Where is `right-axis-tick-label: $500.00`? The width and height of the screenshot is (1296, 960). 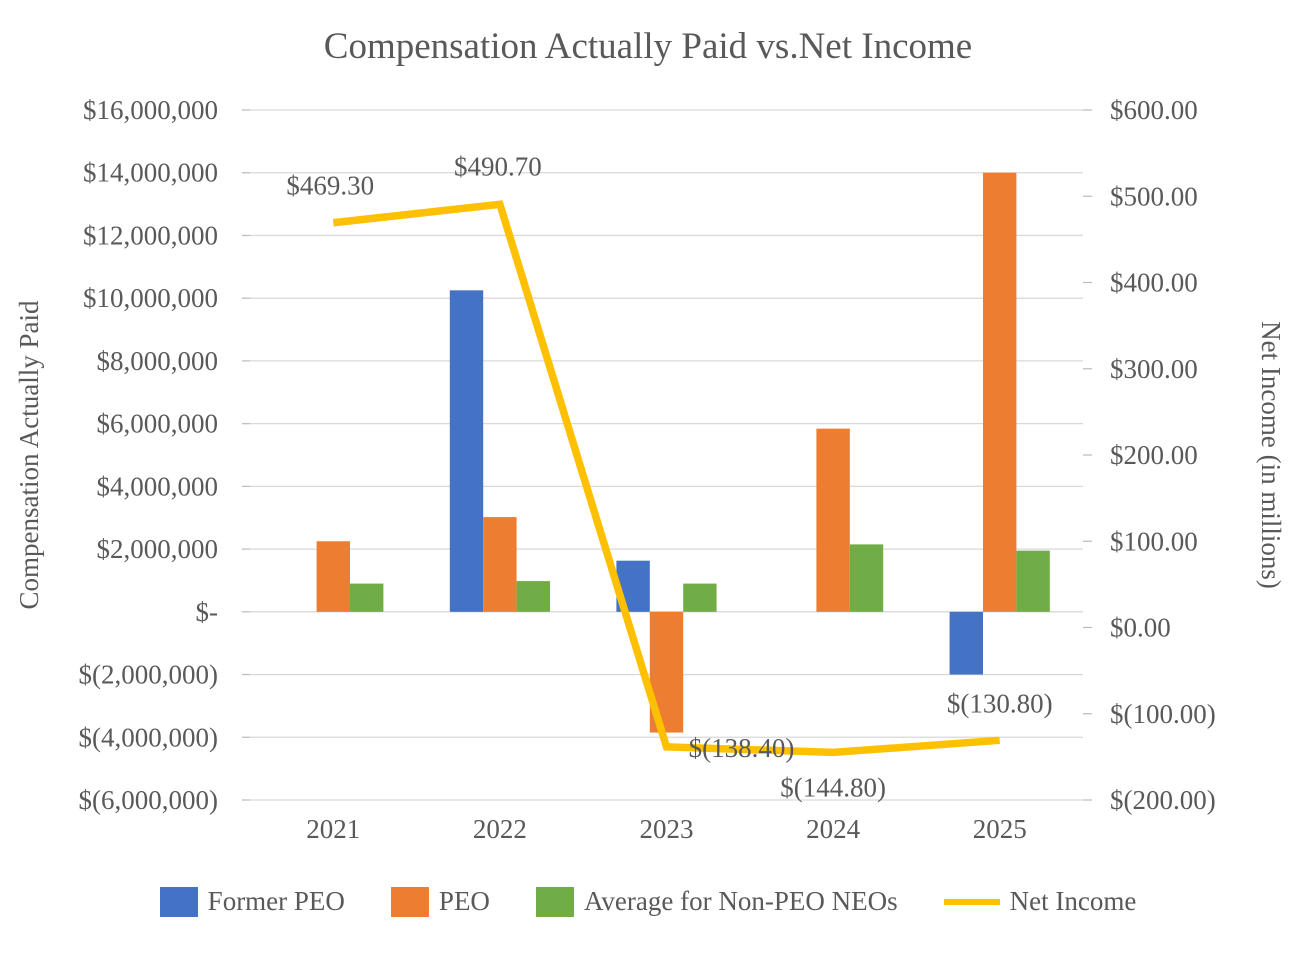 right-axis-tick-label: $500.00 is located at coordinates (1154, 196).